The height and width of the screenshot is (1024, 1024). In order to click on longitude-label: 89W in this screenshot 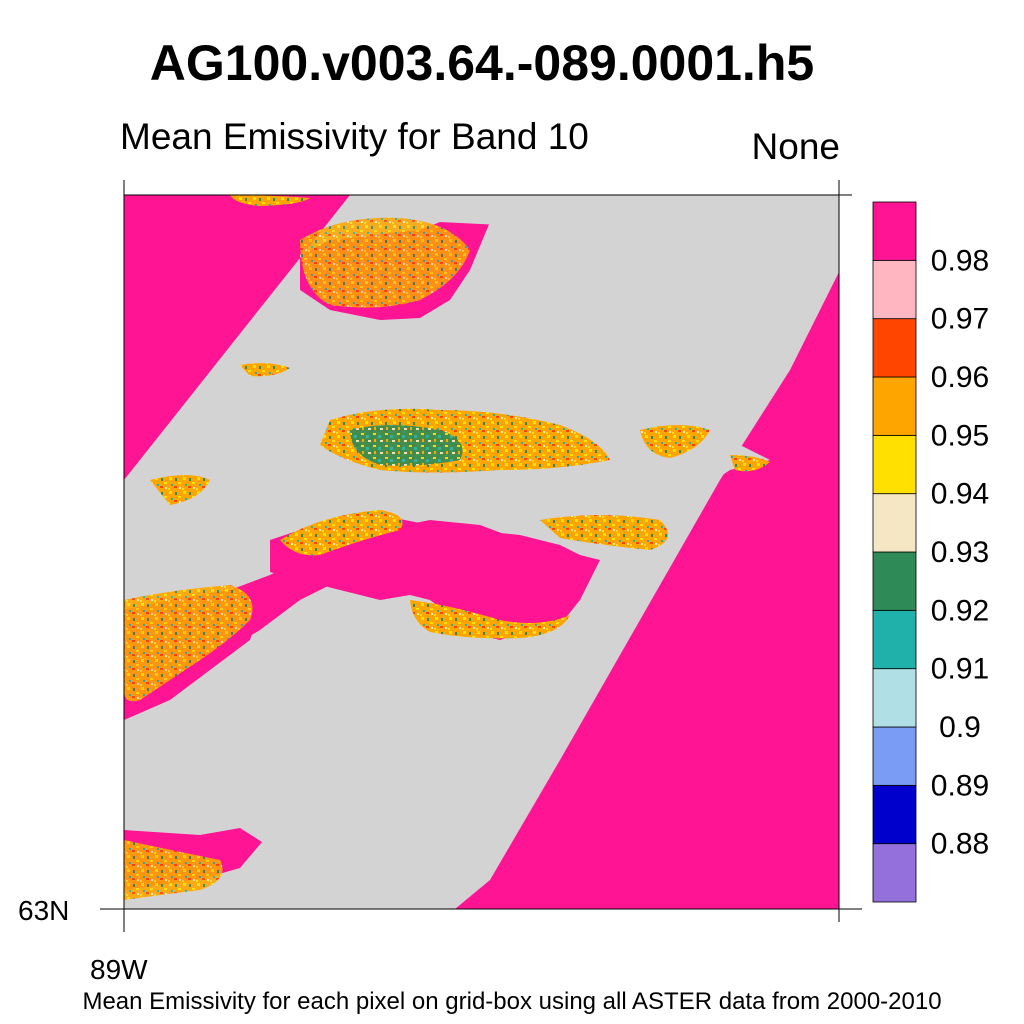, I will do `click(119, 969)`.